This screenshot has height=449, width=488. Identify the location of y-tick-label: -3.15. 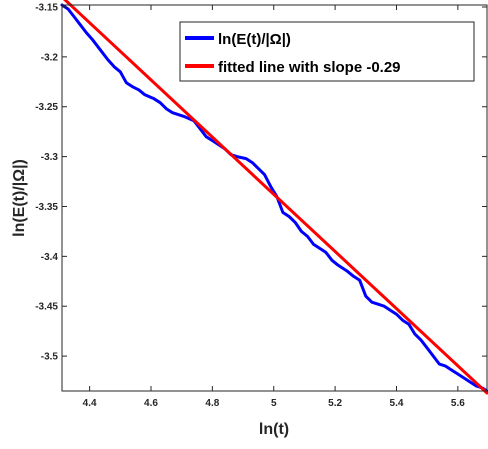
(46, 7).